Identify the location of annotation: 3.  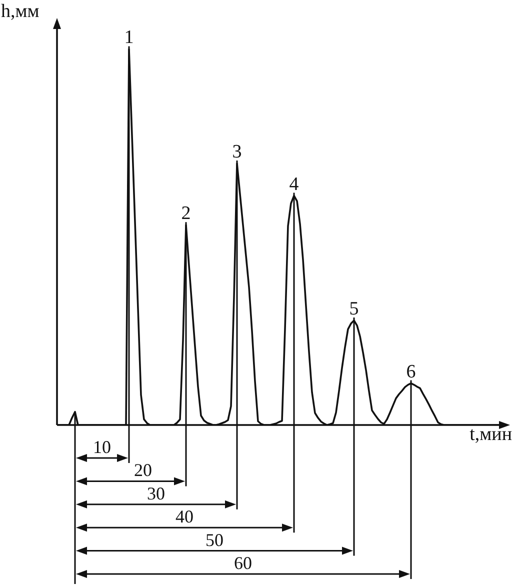
(237, 151).